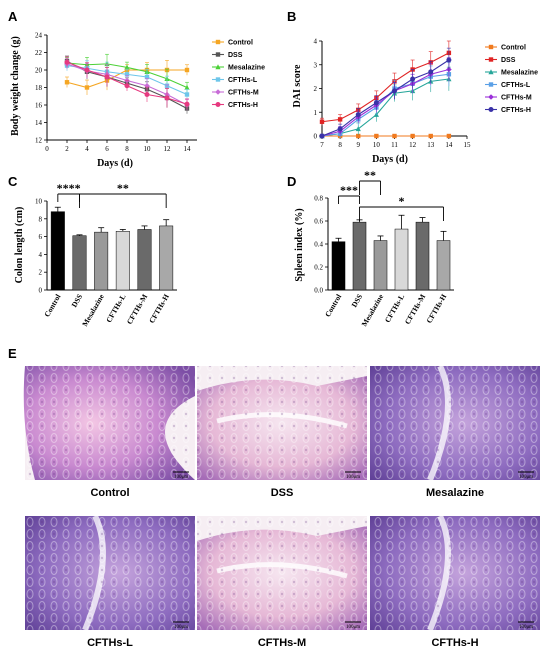 Image resolution: width=550 pixels, height=654 pixels. What do you see at coordinates (333, 306) in the screenshot?
I see `category-label: Control` at bounding box center [333, 306].